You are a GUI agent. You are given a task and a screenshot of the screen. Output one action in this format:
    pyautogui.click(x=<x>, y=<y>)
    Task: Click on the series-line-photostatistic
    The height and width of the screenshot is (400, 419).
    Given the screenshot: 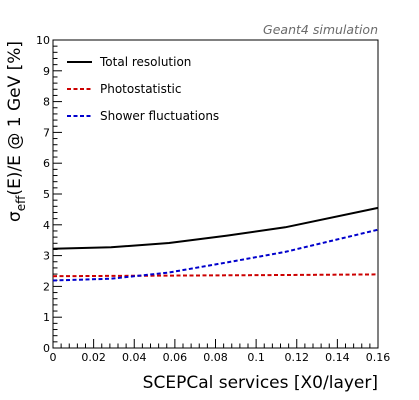 What is the action you would take?
    pyautogui.click(x=215, y=275)
    